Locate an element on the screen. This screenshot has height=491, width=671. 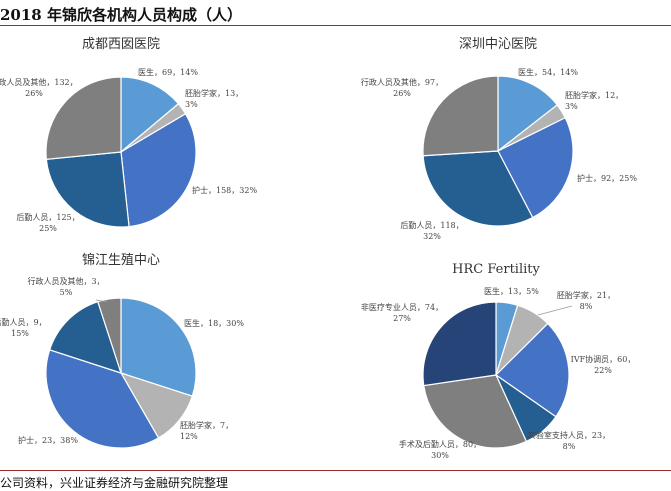
data-label: 手术及后勤人员，80， 30% is located at coordinates (440, 449).